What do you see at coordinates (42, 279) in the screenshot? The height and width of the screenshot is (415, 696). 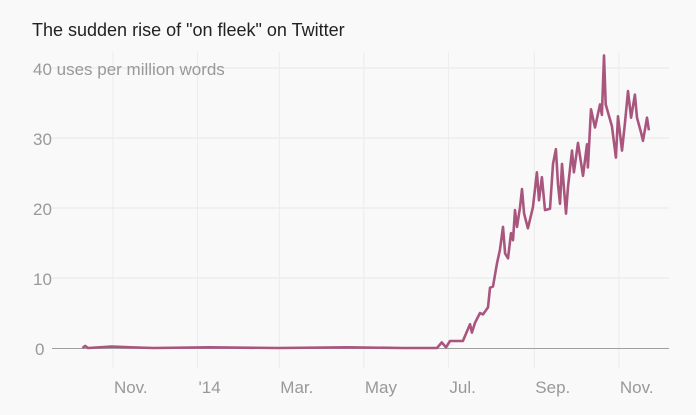 I see `y-tick-label: 10` at bounding box center [42, 279].